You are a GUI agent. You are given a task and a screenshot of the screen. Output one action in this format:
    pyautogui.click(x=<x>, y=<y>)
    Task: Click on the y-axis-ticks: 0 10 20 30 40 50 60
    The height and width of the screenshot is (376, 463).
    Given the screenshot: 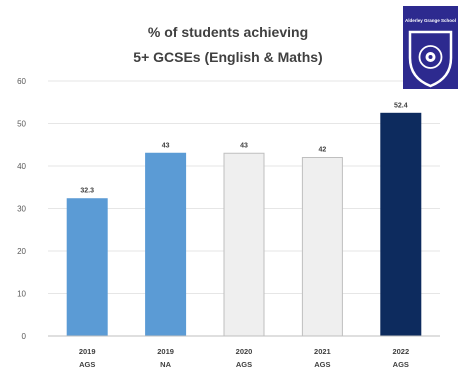 What is the action you would take?
    pyautogui.click(x=21, y=209)
    